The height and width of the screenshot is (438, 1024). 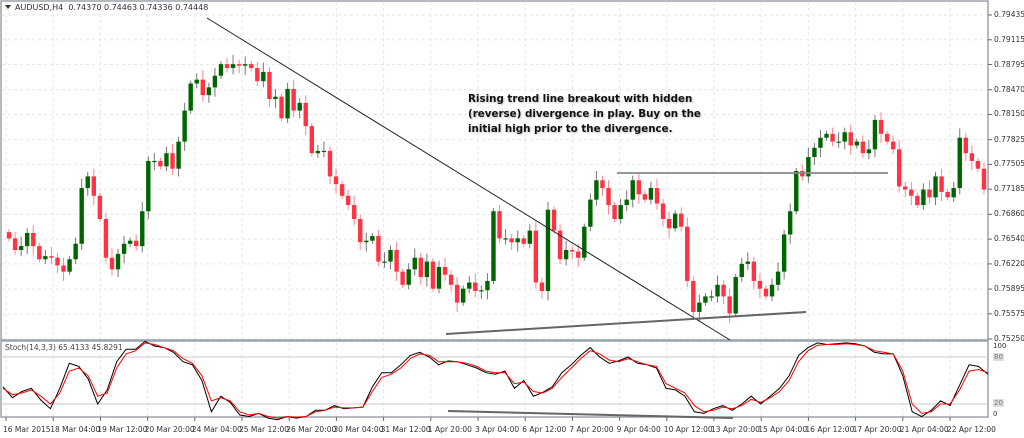 What do you see at coordinates (591, 429) in the screenshot?
I see `time-tick-label: 7 Apr 20:00` at bounding box center [591, 429].